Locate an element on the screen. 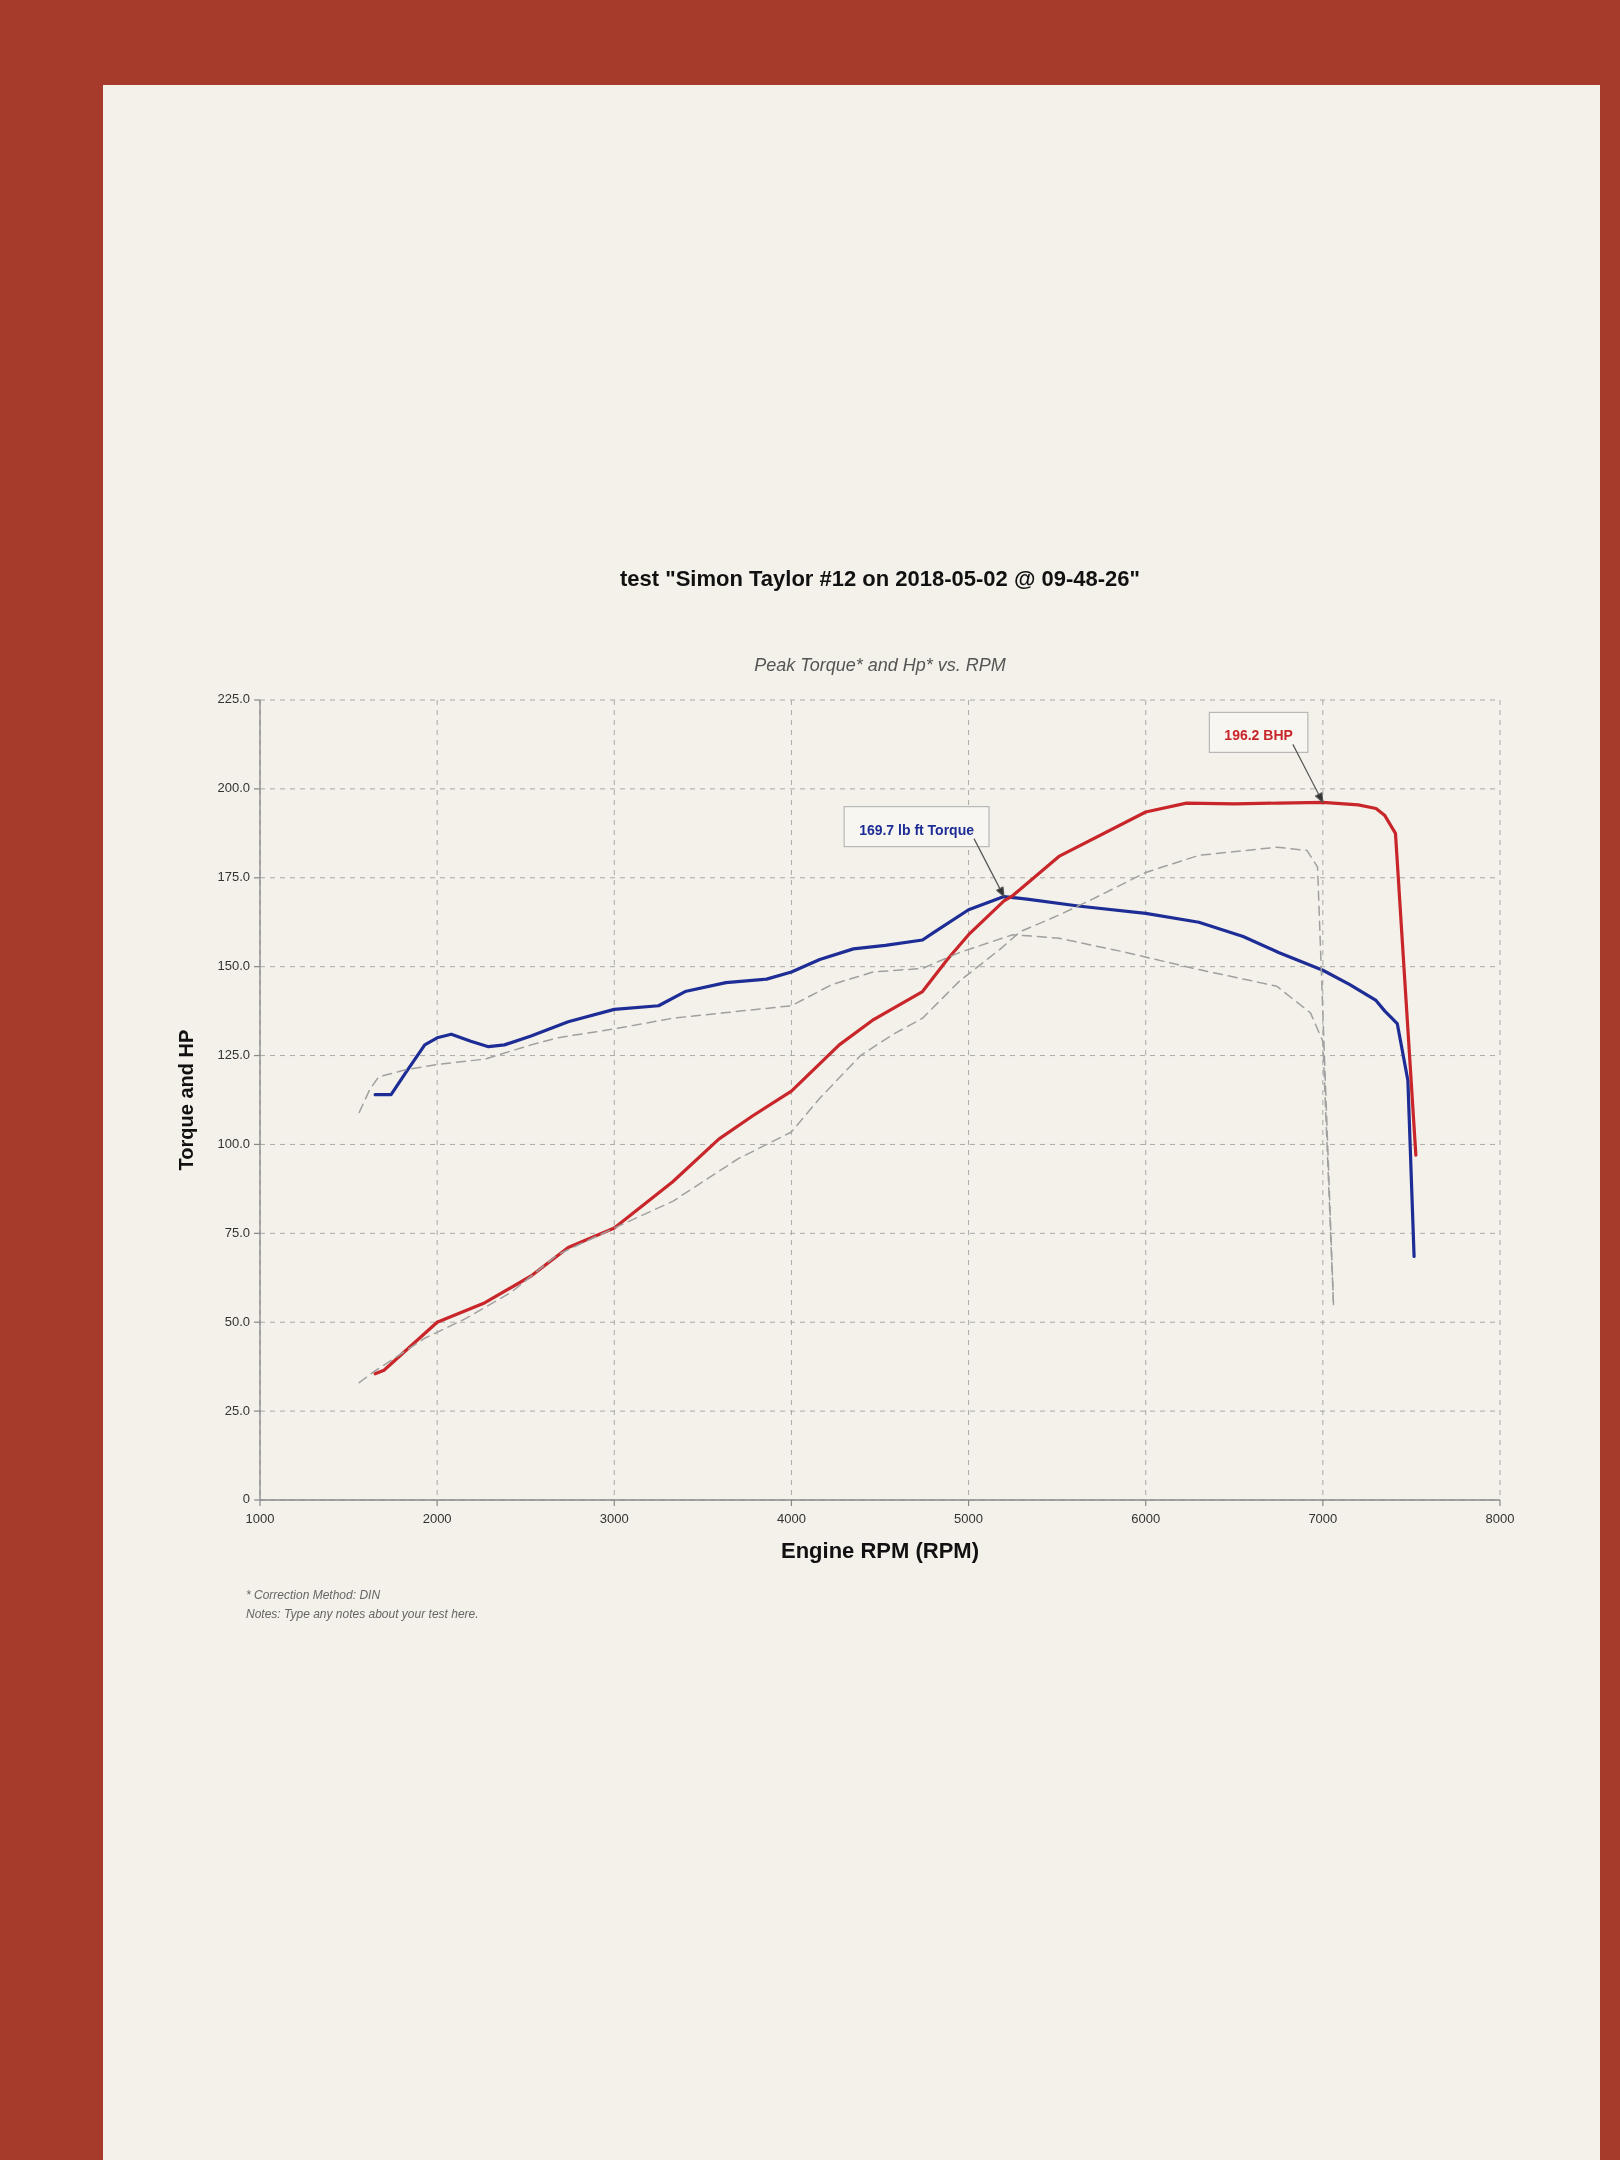  y-tick-label: 50.0 is located at coordinates (237, 1321).